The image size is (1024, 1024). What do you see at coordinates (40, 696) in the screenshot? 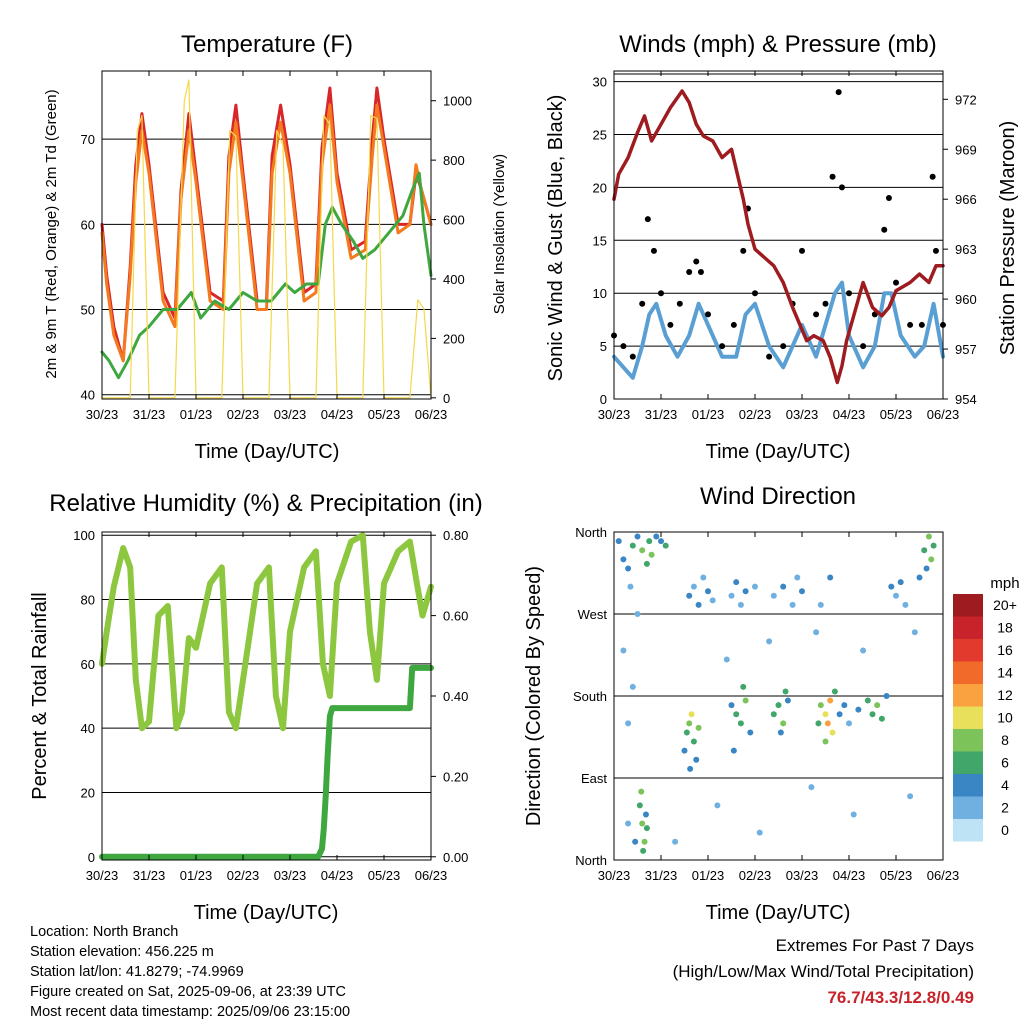
I see `humidity-ylabel: Percent & Total Rainfall` at bounding box center [40, 696].